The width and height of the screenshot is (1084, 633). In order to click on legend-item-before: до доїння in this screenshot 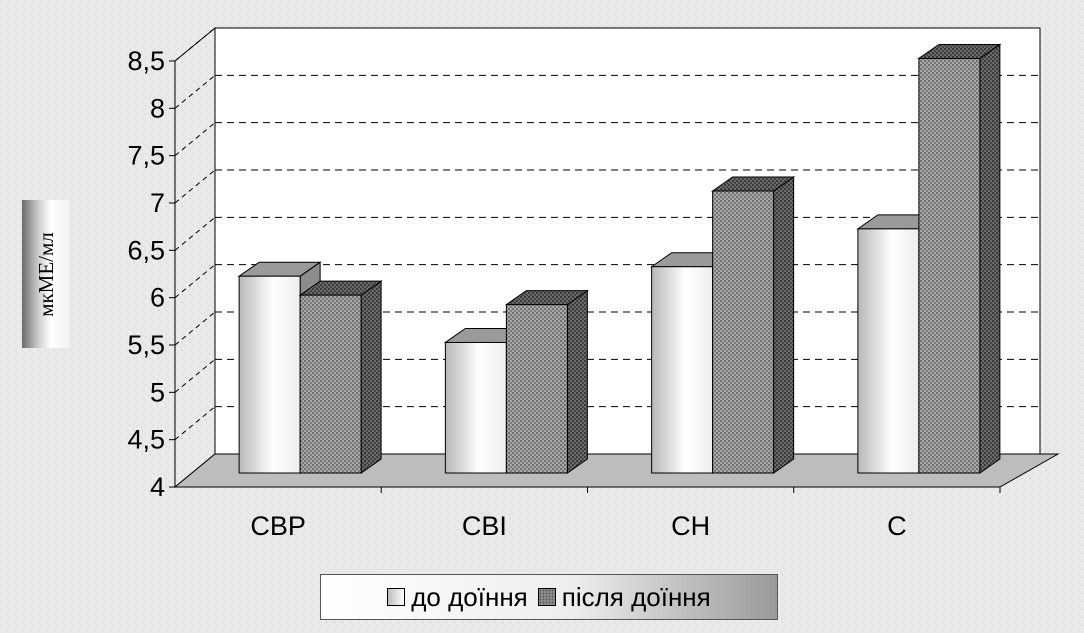, I will do `click(457, 597)`.